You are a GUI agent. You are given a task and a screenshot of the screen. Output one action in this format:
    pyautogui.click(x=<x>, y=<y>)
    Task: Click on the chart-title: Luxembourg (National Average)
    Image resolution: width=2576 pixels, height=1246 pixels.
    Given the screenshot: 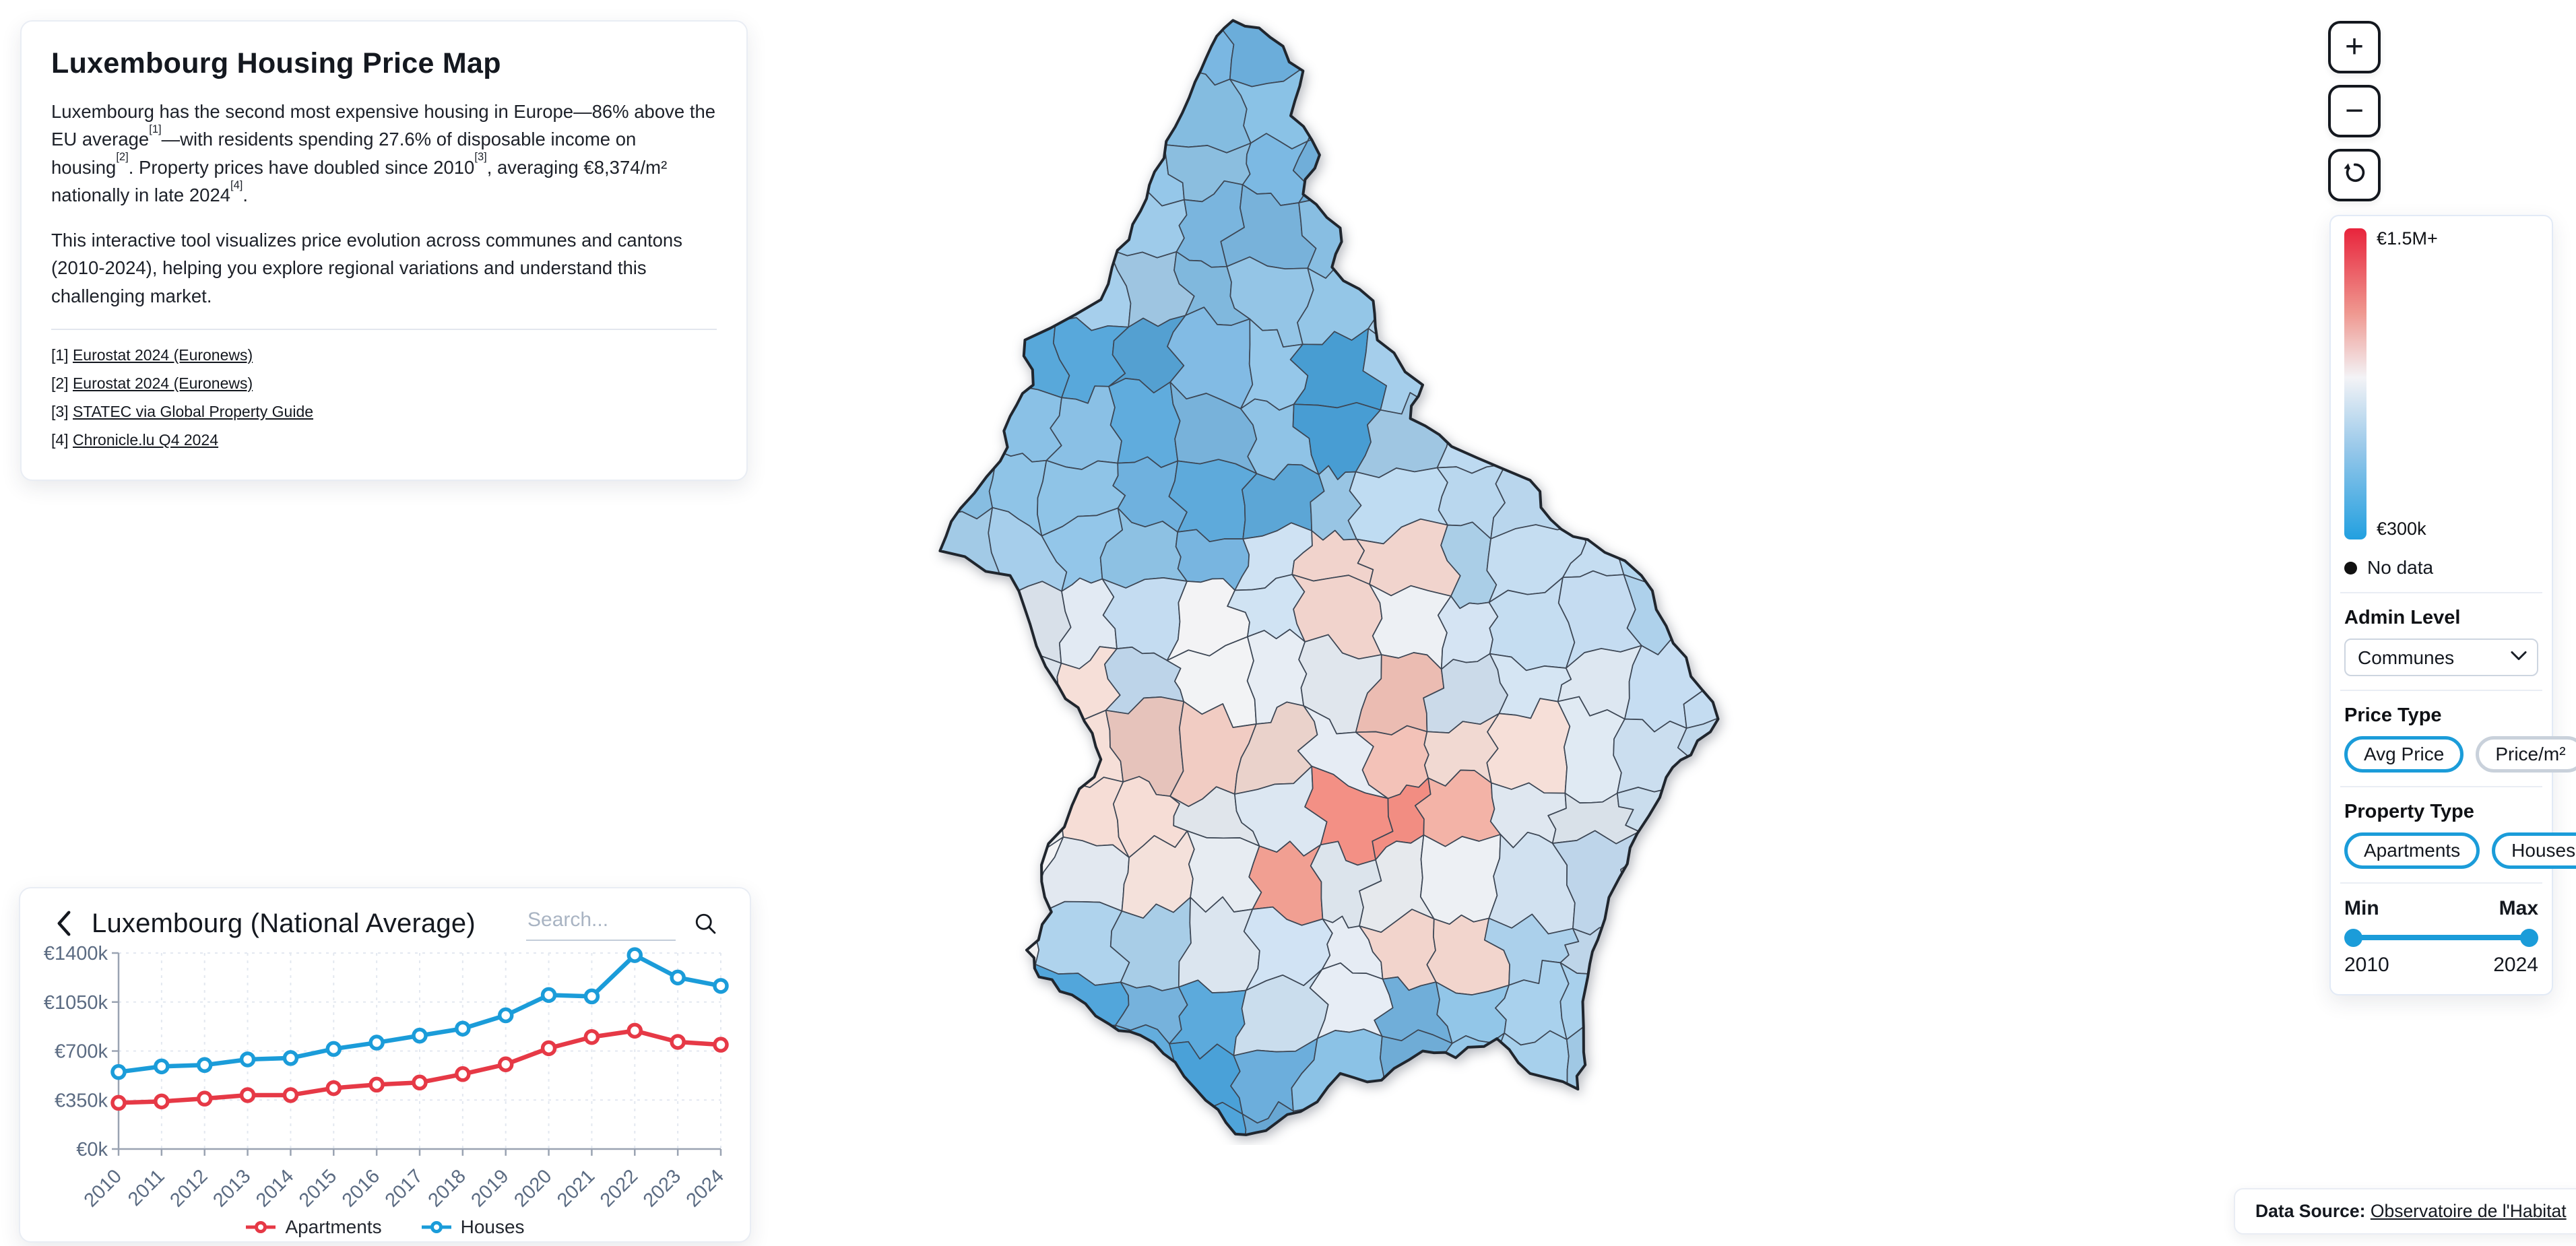 What is the action you would take?
    pyautogui.click(x=284, y=923)
    